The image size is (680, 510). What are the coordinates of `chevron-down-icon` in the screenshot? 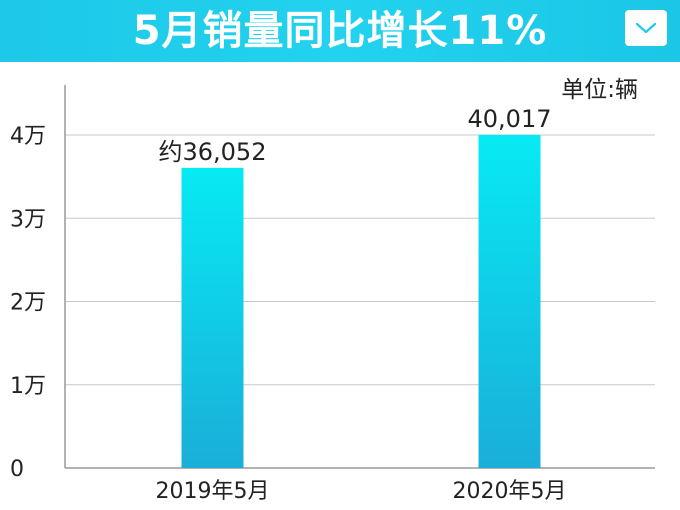 It's located at (646, 28).